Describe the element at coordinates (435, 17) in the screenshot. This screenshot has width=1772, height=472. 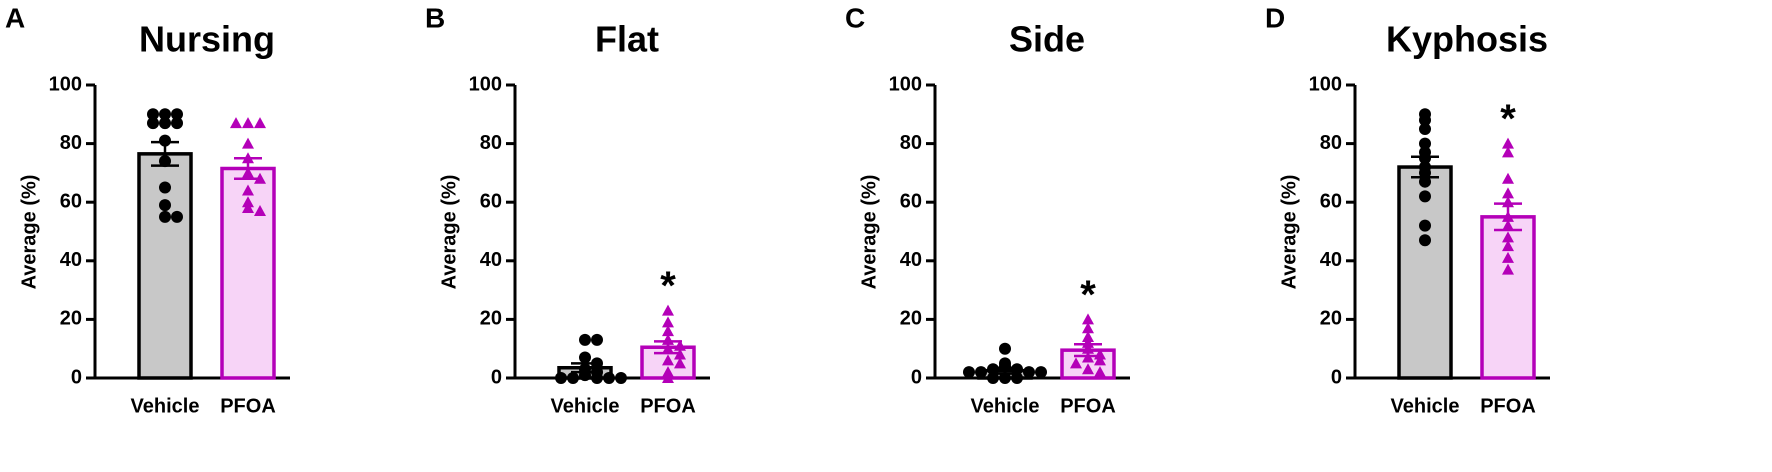
I see `panel-letter: B` at that location.